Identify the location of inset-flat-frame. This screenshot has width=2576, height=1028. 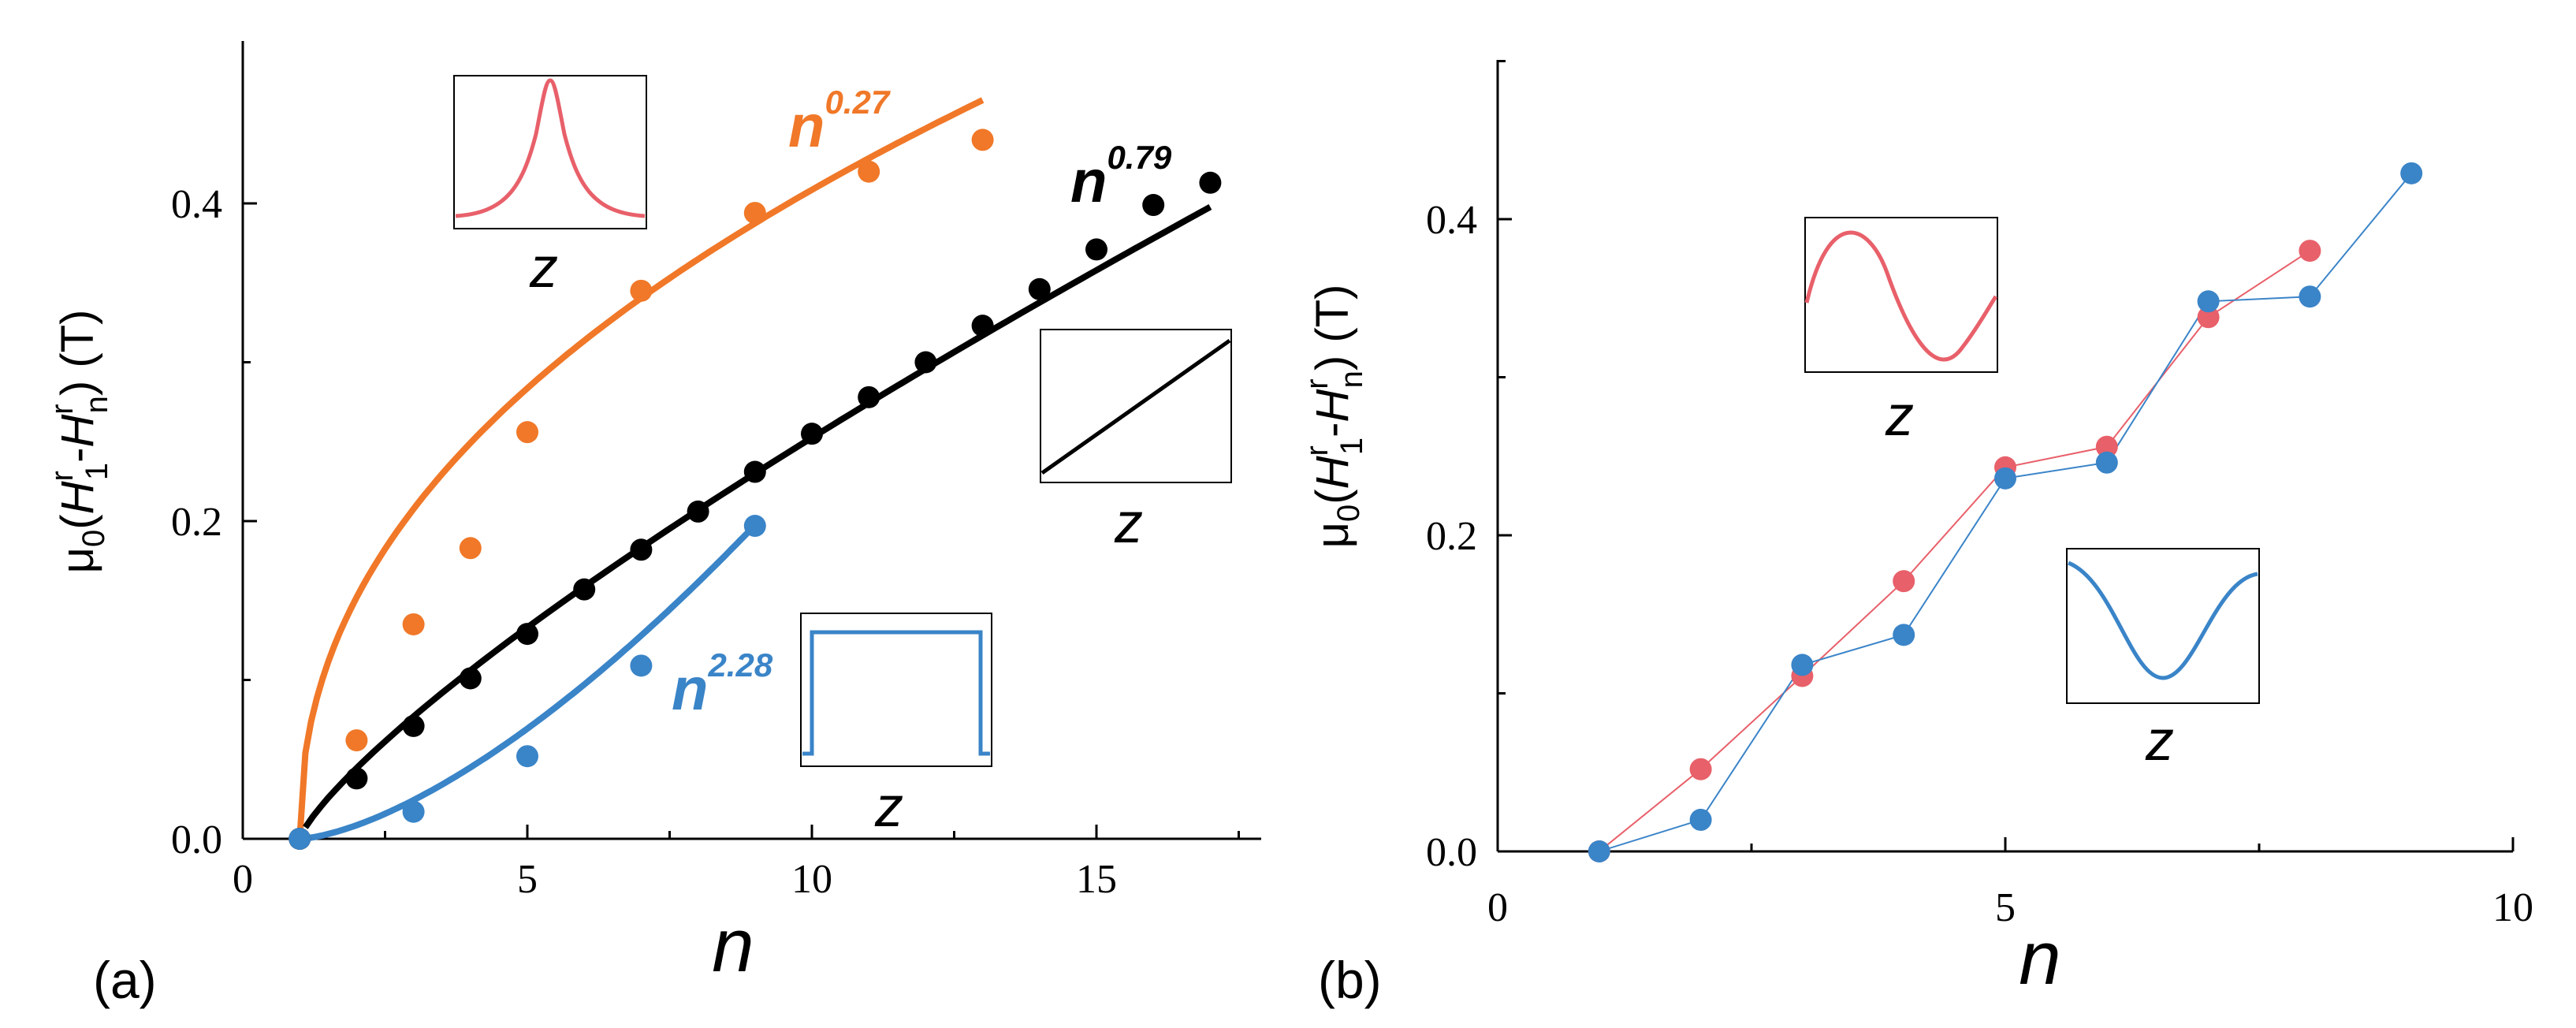
(896, 690).